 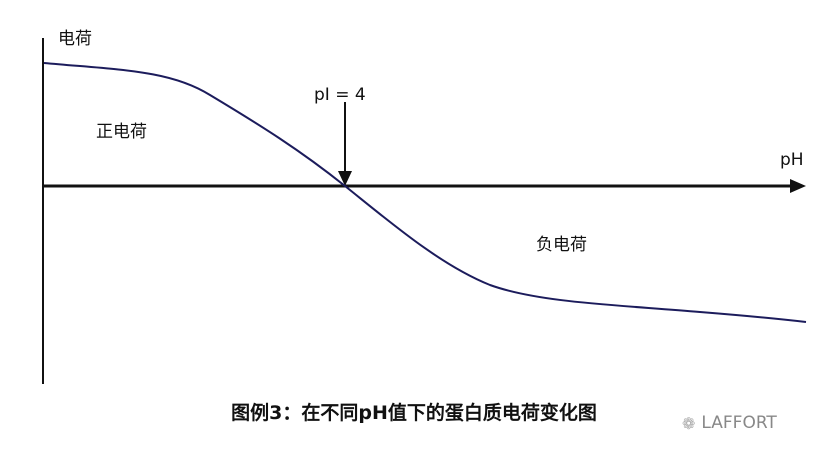 I want to click on figure-caption: 图例3：在不同pH值下的蛋白质电荷变化图, so click(x=414, y=413).